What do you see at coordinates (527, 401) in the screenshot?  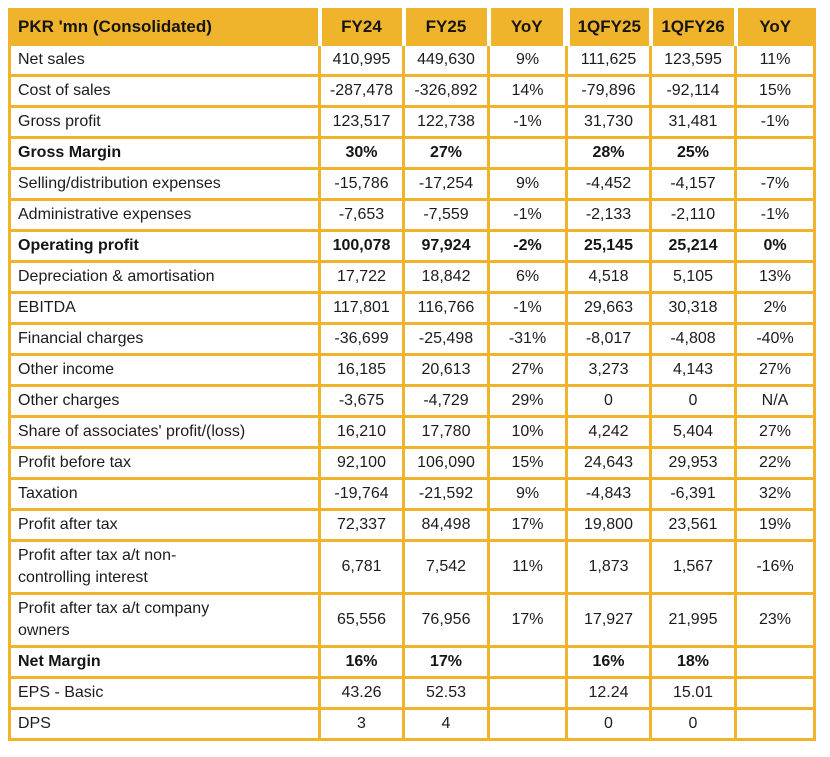 I see `value-cell: 29%` at bounding box center [527, 401].